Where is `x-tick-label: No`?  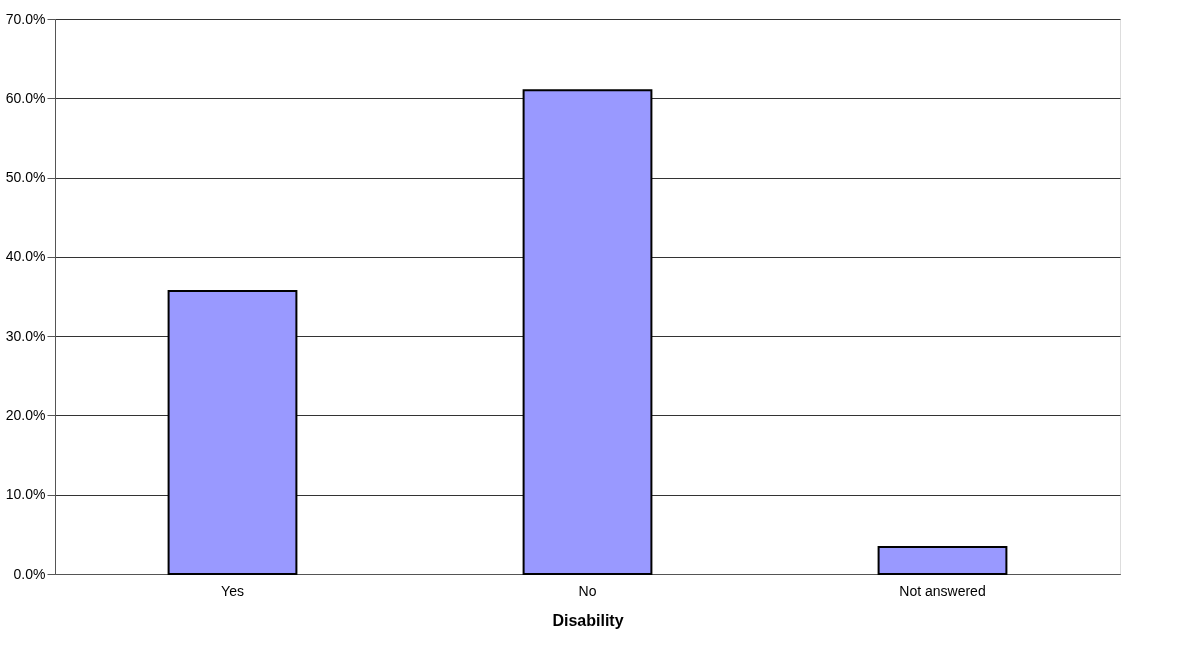
x-tick-label: No is located at coordinates (587, 590).